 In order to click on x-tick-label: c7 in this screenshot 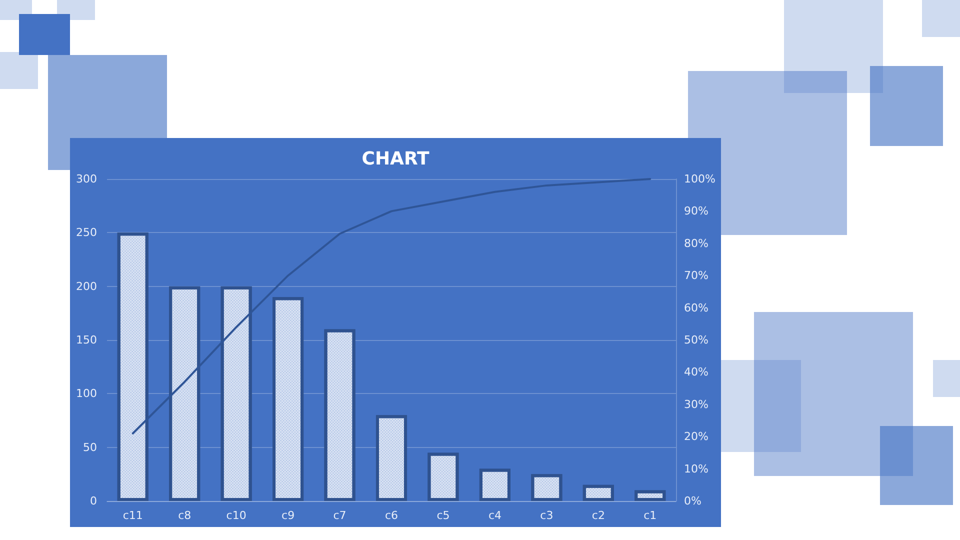, I will do `click(339, 515)`.